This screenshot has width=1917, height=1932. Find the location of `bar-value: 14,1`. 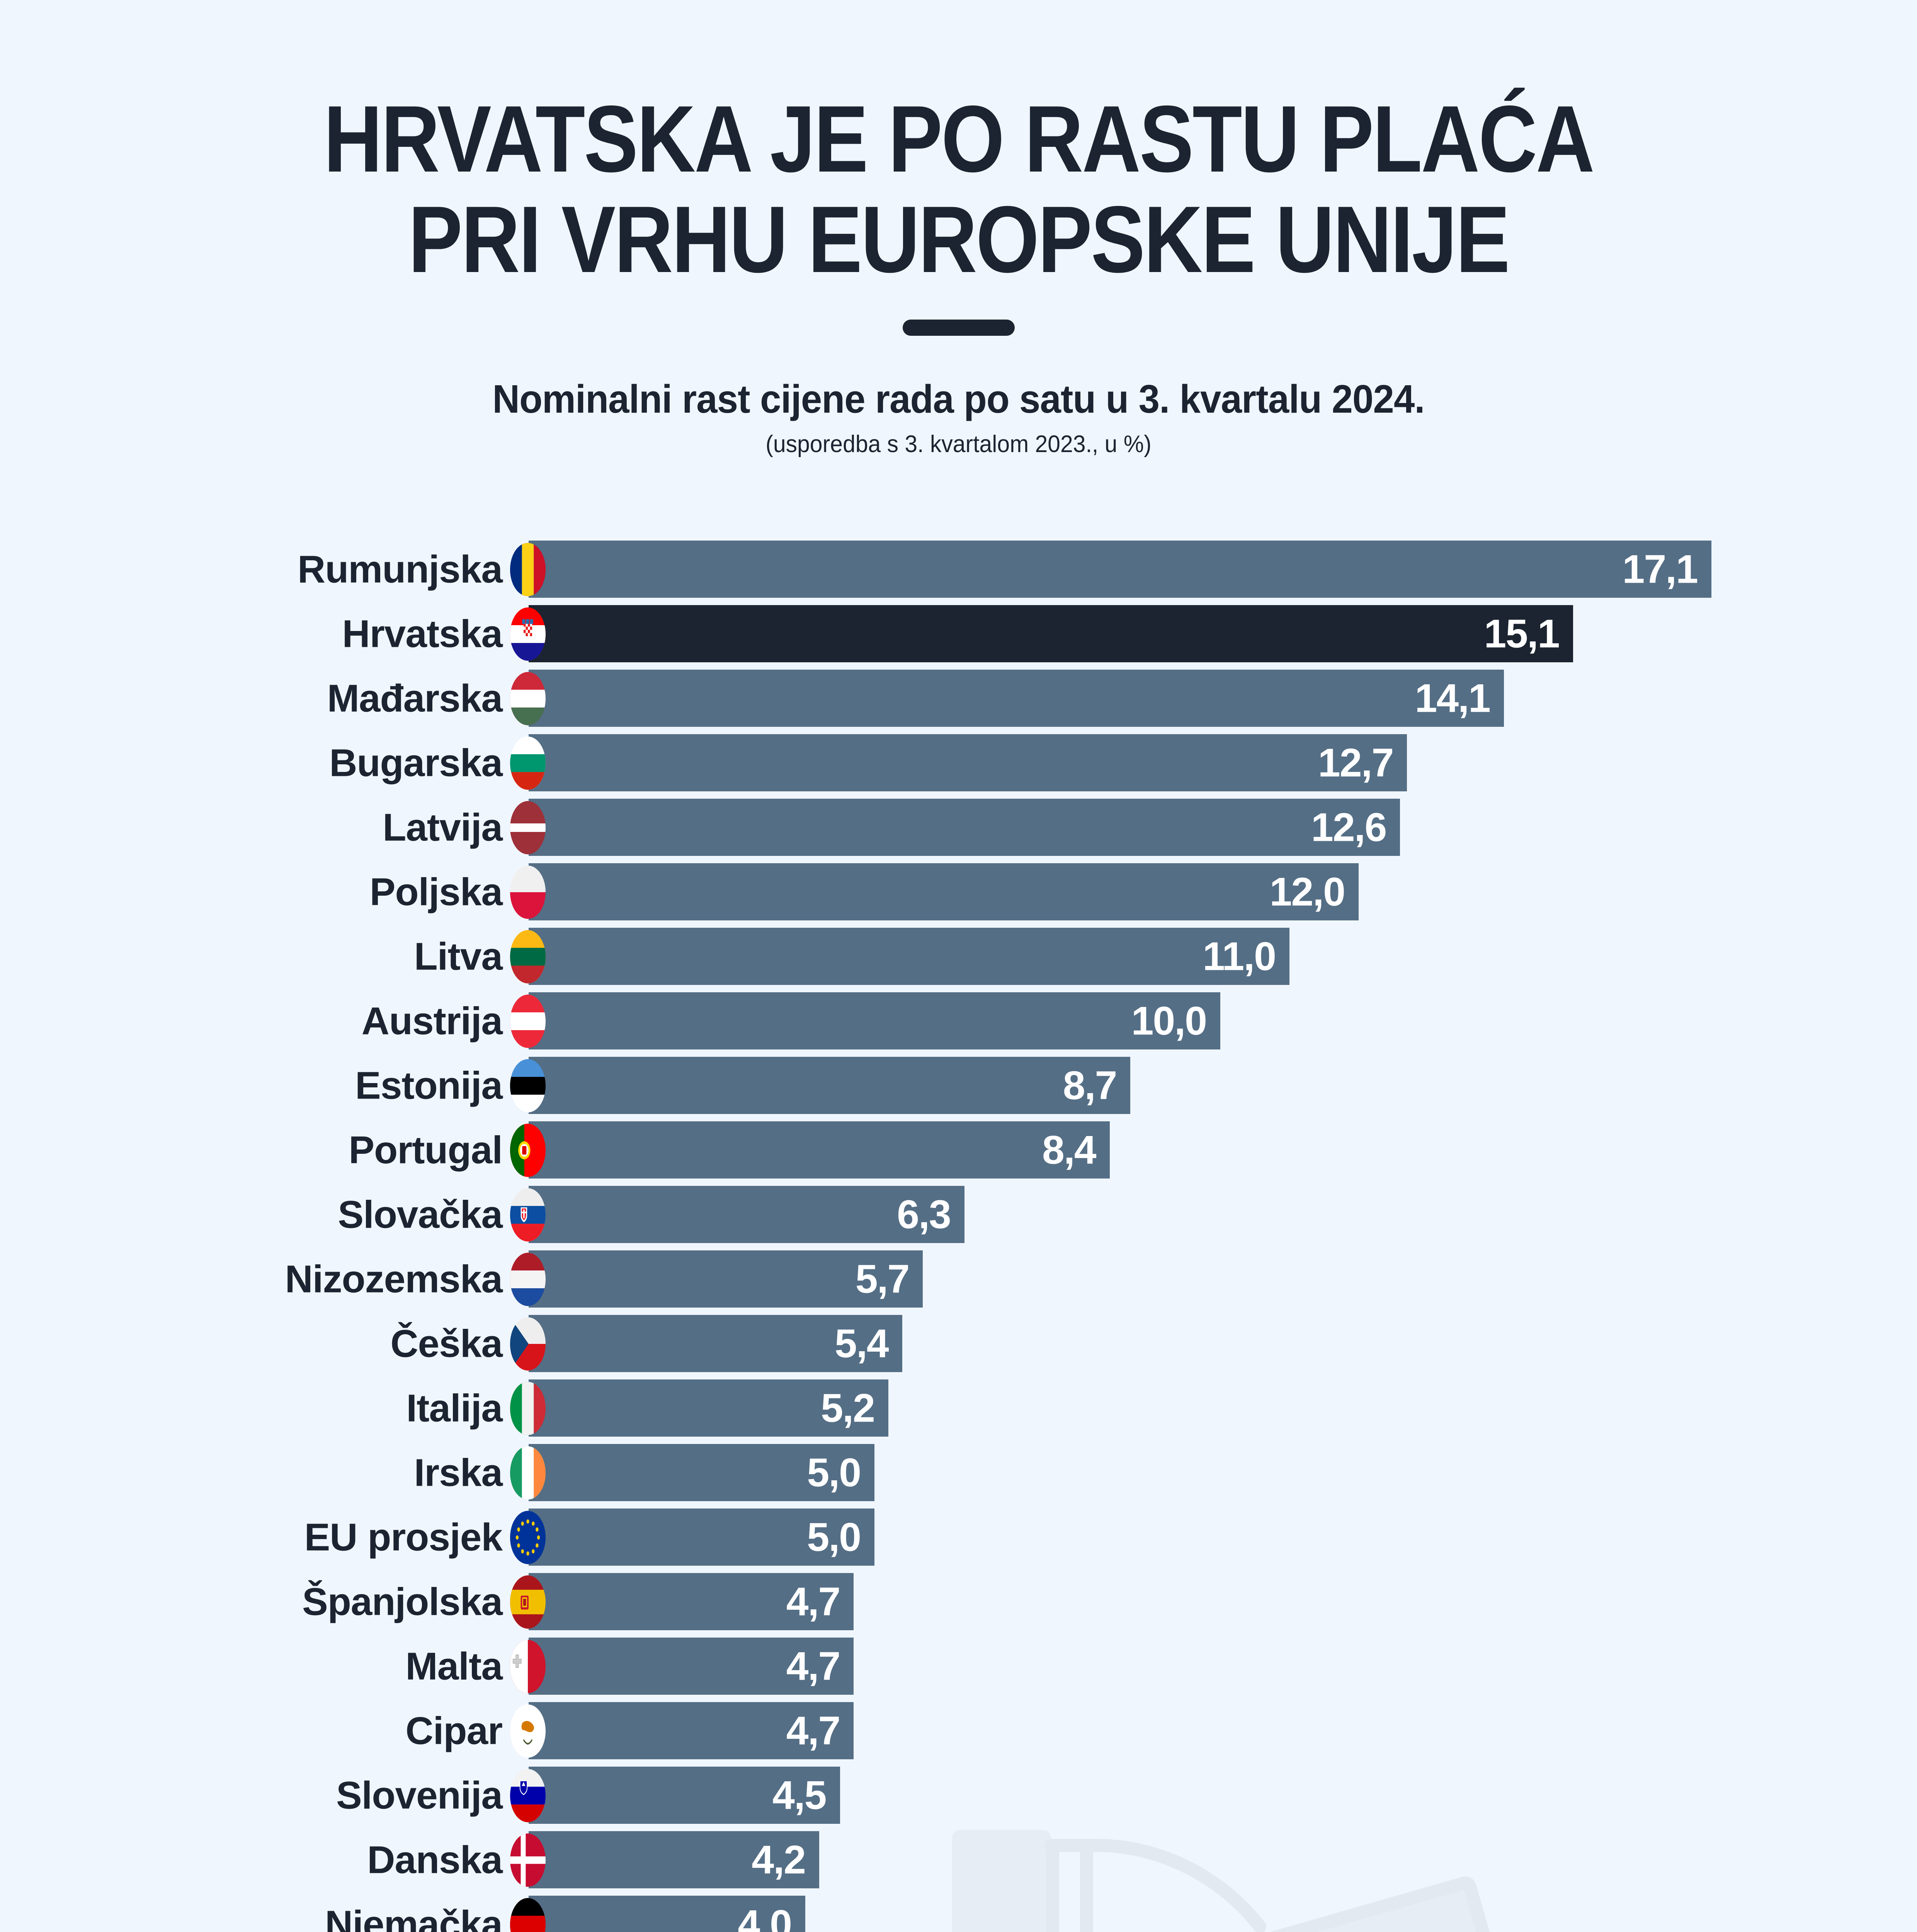

bar-value: 14,1 is located at coordinates (1452, 699).